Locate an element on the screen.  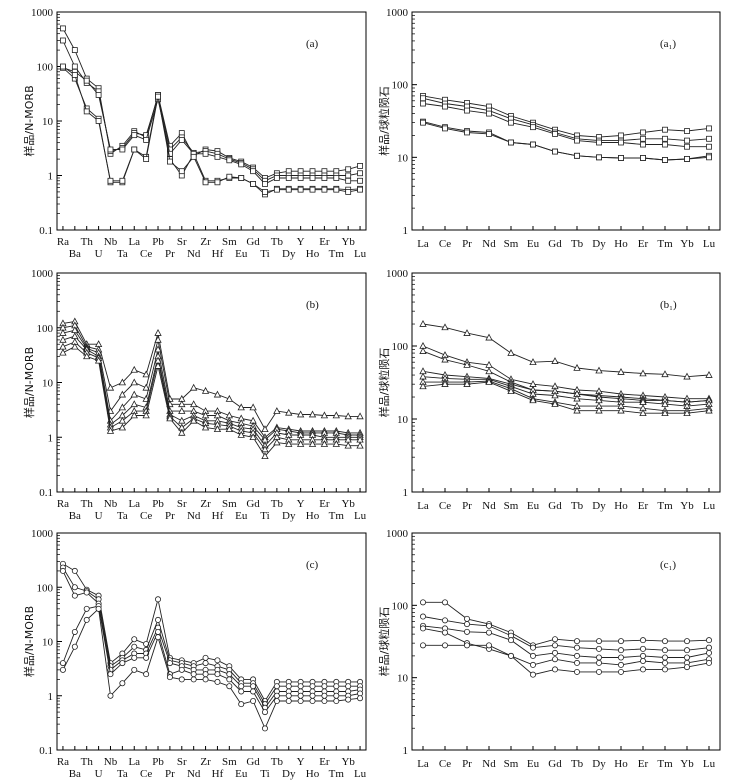
panel-label: (a₁) is located at coordinates (668, 44).